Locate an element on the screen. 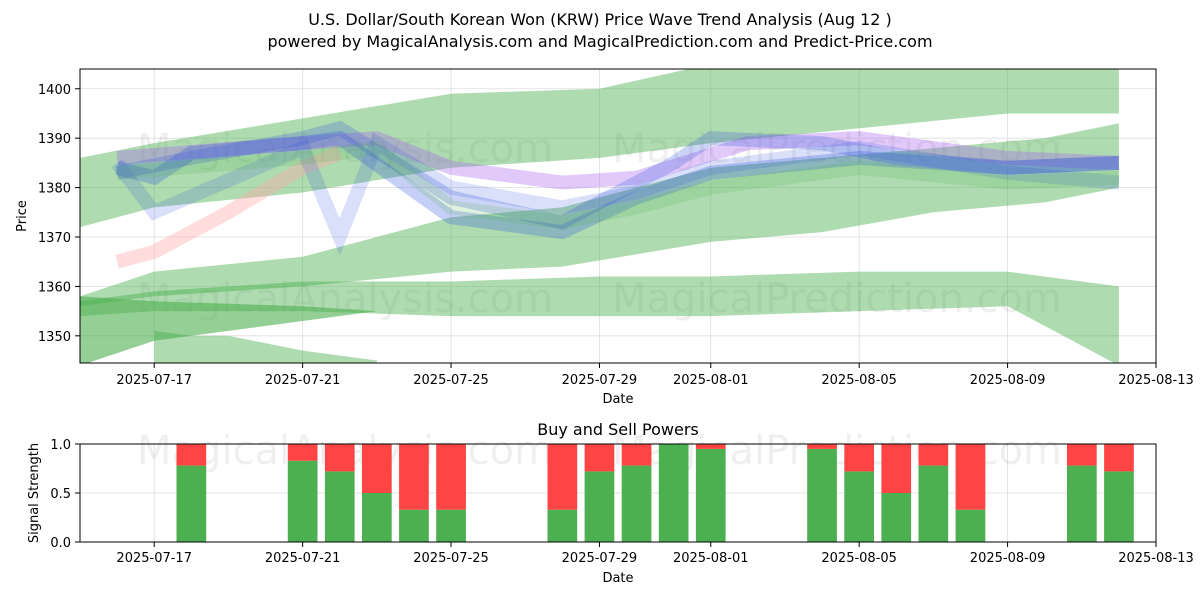 The image size is (1200, 600). price-y-tick-label: 1390 is located at coordinates (54, 139).